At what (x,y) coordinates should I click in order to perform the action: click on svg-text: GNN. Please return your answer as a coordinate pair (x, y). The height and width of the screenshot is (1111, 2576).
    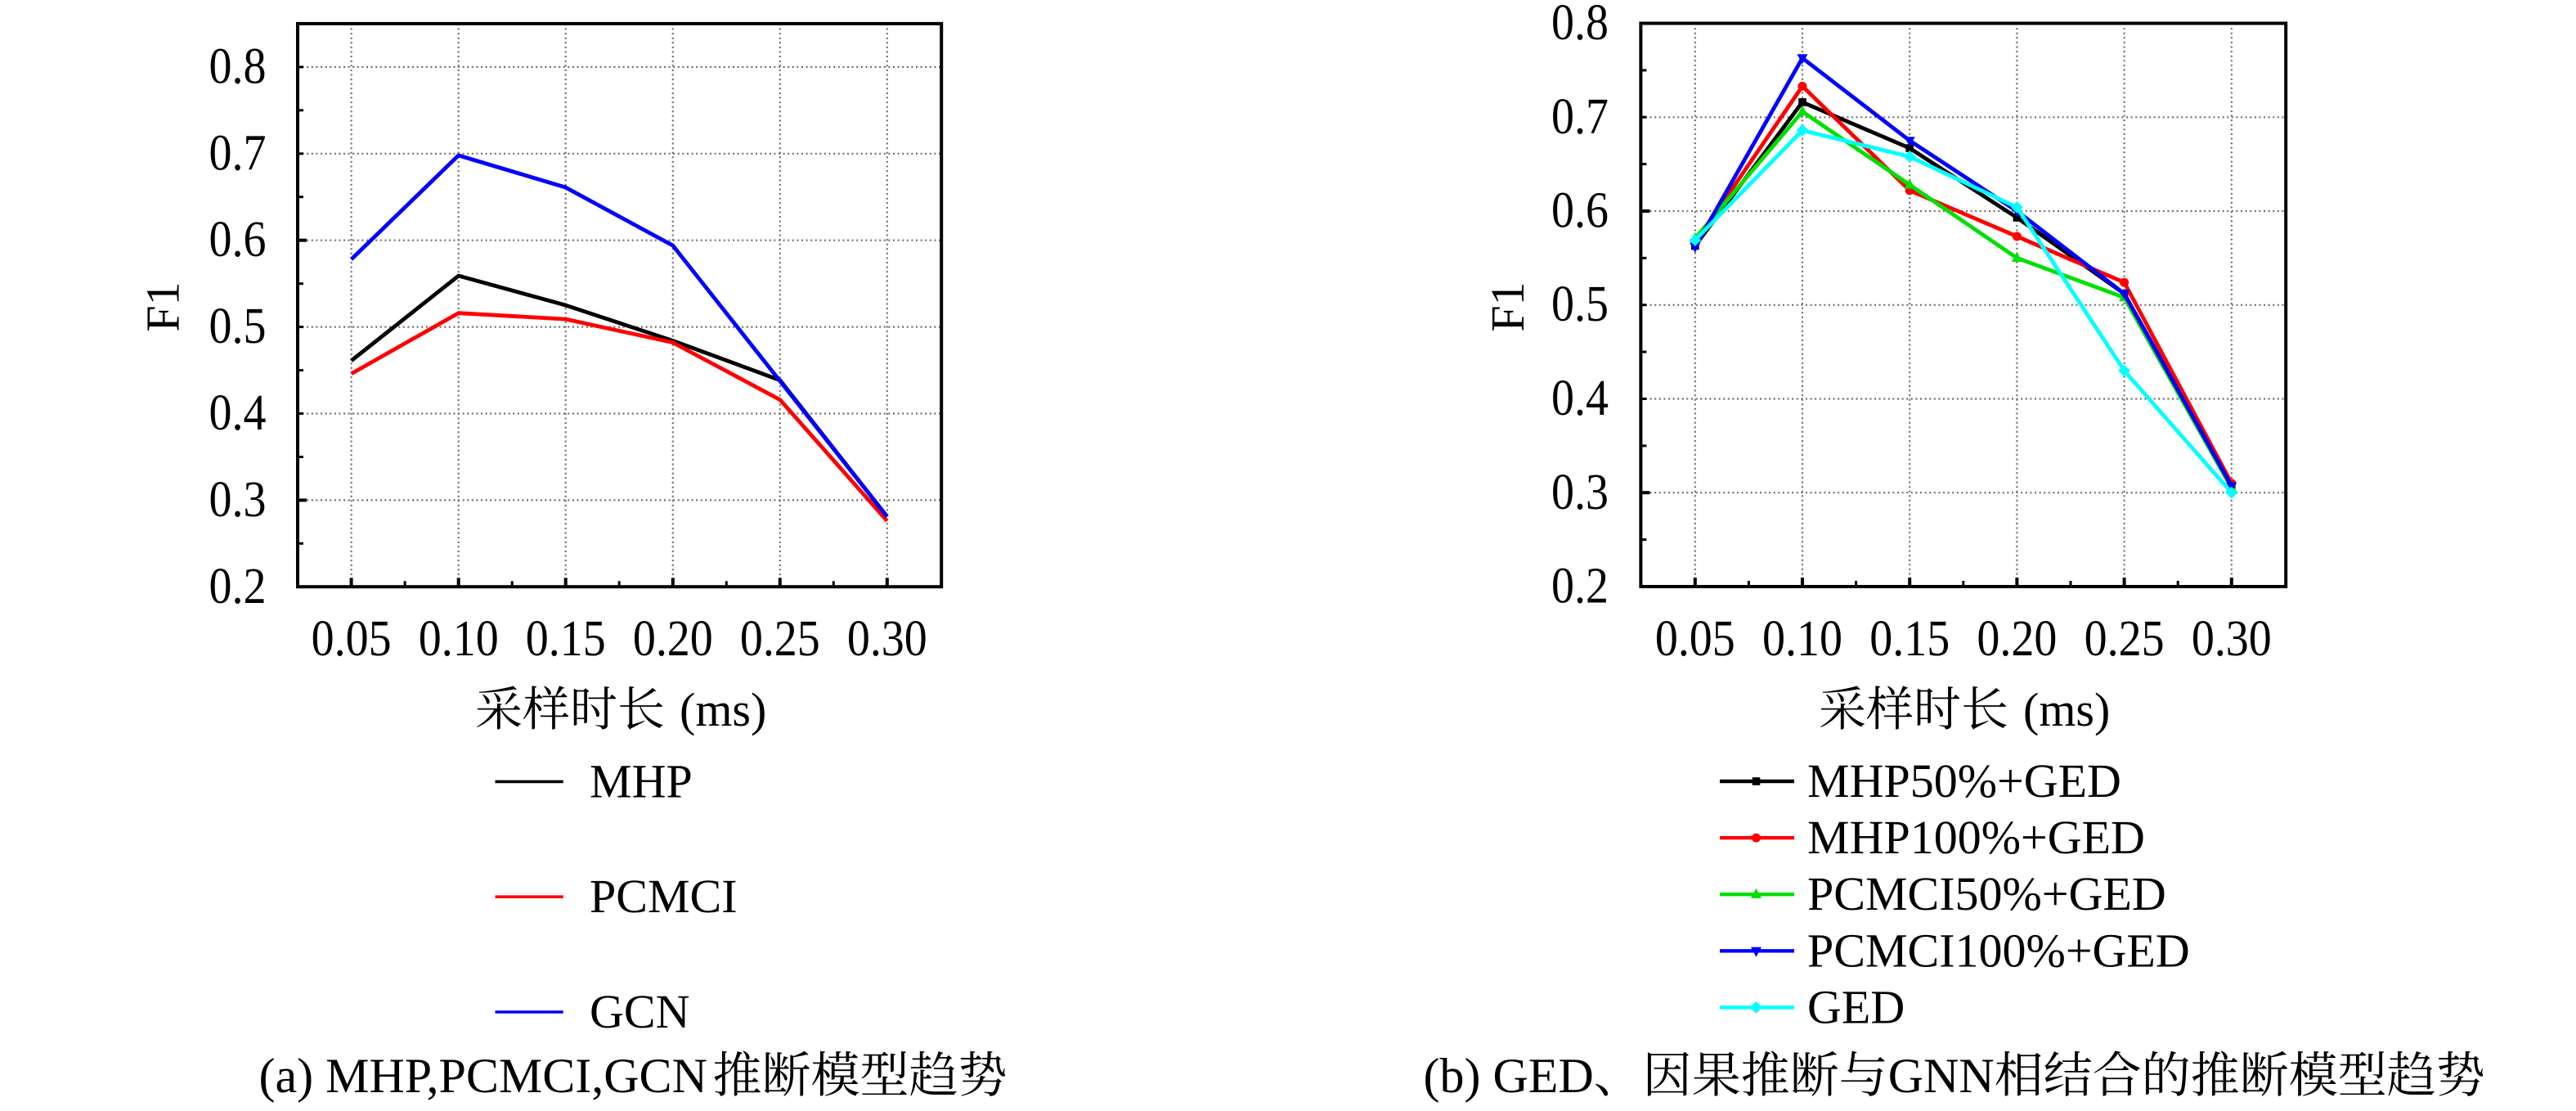
    Looking at the image, I should click on (1942, 1076).